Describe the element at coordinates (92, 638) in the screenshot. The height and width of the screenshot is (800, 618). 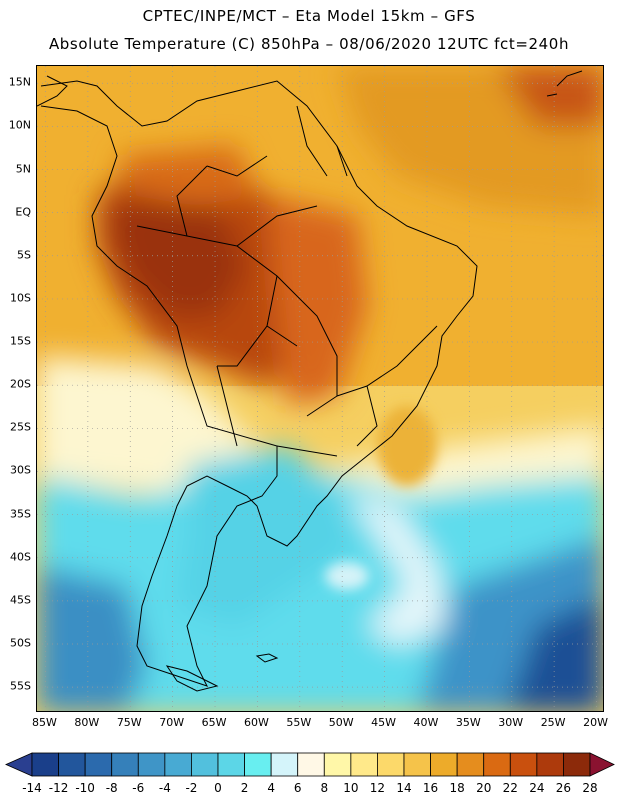
I see `field-blue-sw` at that location.